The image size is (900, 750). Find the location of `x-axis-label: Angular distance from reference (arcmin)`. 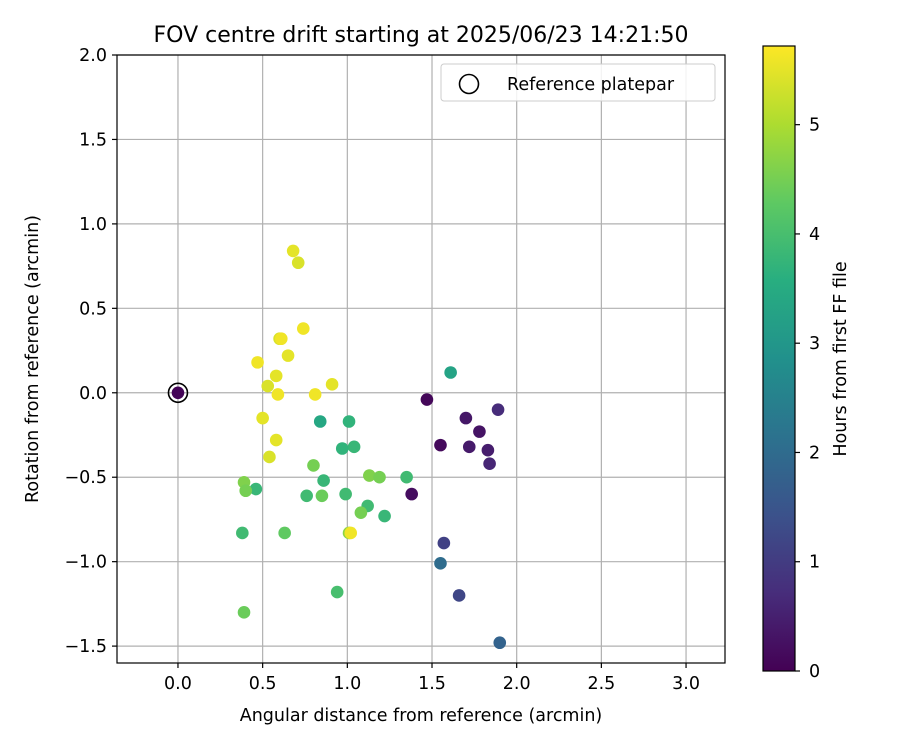

x-axis-label: Angular distance from reference (arcmin) is located at coordinates (421, 716).